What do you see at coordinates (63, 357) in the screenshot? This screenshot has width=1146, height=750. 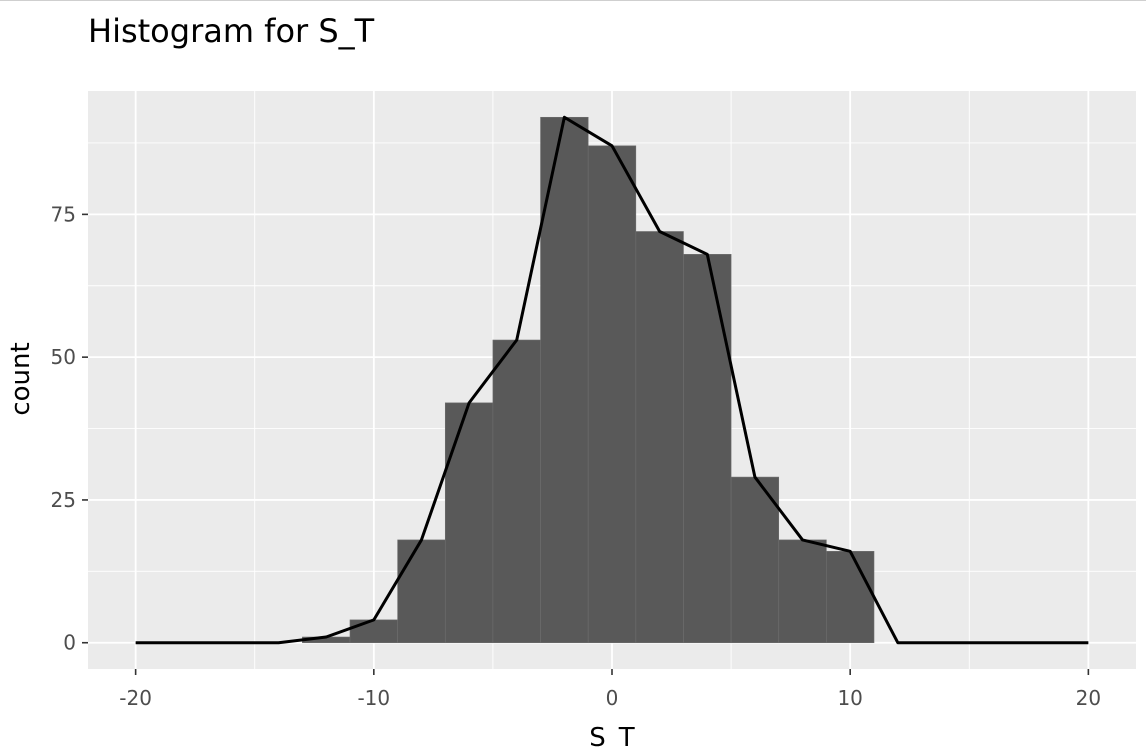 I see `y-tick-label: 50` at bounding box center [63, 357].